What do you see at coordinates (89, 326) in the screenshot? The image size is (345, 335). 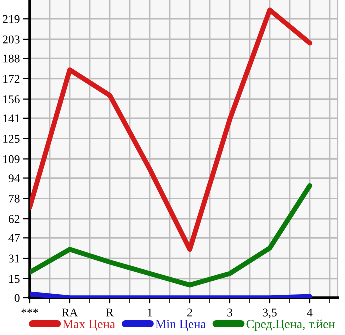 I see `legend-label: Max Цена` at bounding box center [89, 326].